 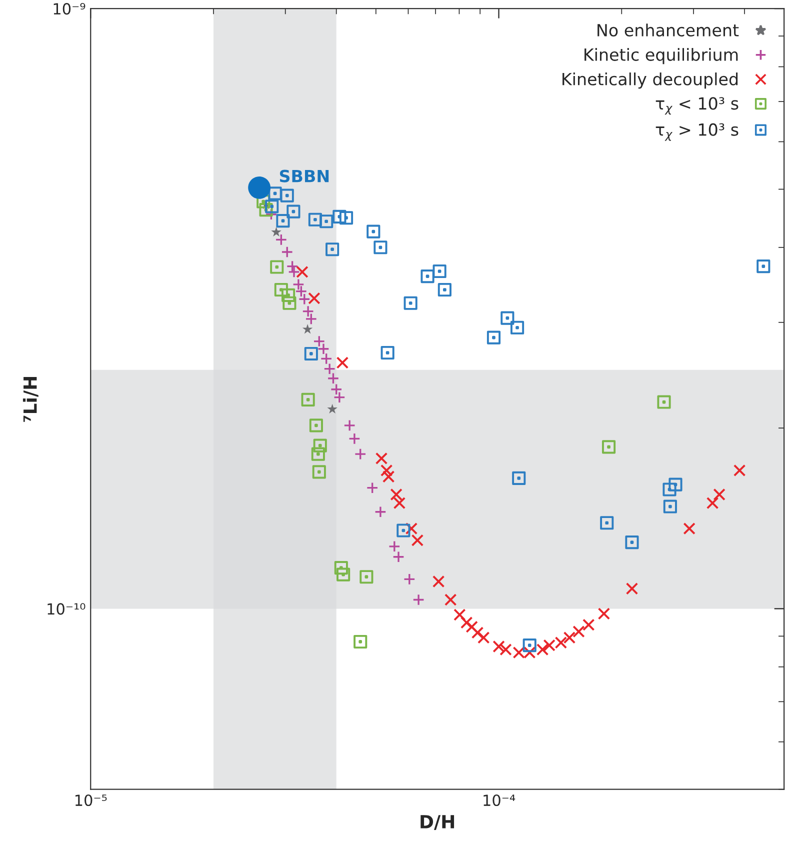 What do you see at coordinates (668, 30) in the screenshot?
I see `legend-label: No enhancement` at bounding box center [668, 30].